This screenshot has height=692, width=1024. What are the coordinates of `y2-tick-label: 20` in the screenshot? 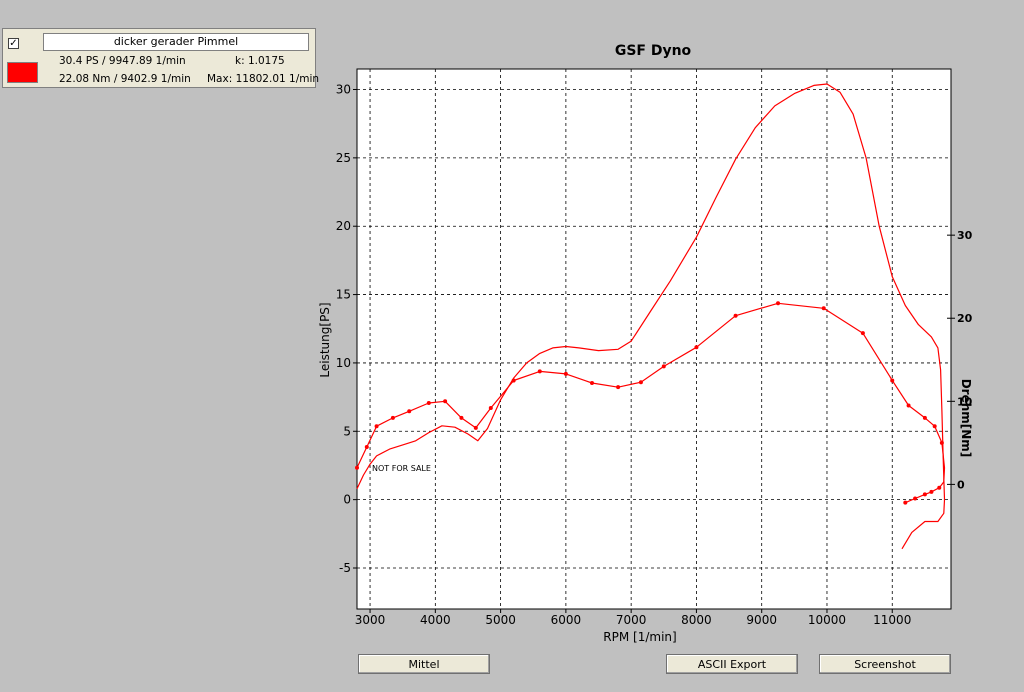 It's located at (965, 318).